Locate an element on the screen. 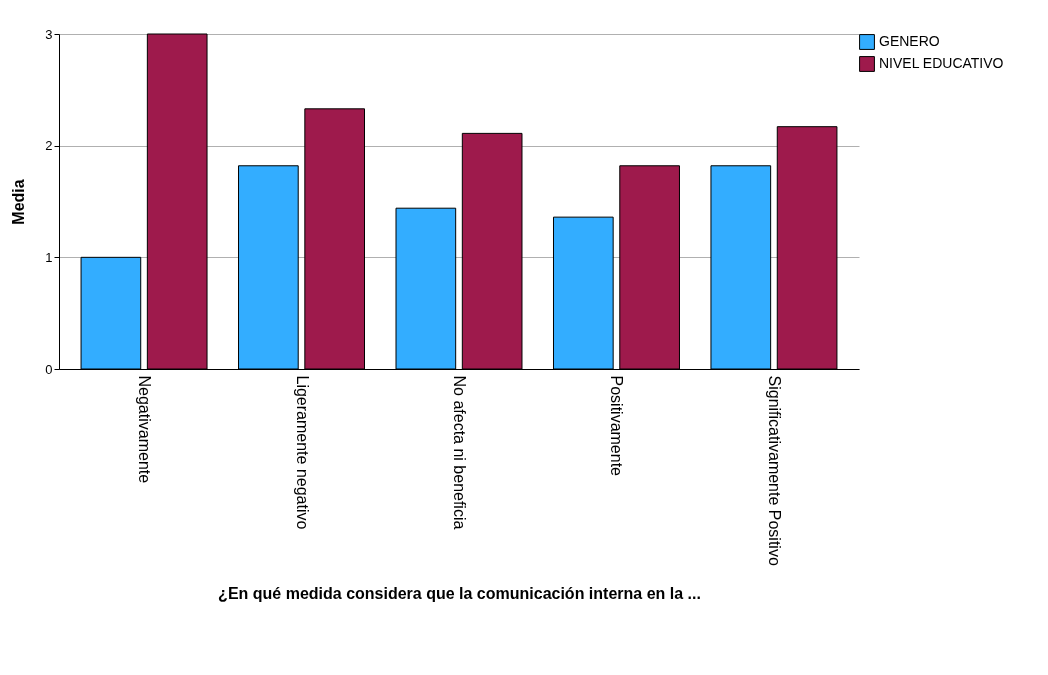  x-tick-label: Positivamente is located at coordinates (617, 426).